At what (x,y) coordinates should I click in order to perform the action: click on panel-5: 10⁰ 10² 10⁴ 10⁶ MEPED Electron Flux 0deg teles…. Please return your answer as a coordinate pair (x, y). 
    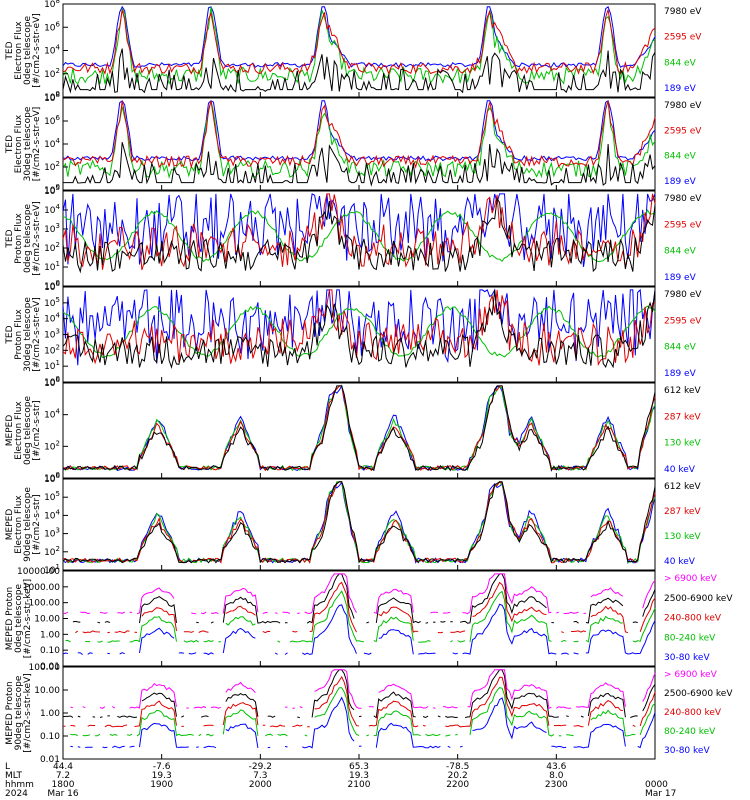
    Looking at the image, I should click on (353, 430).